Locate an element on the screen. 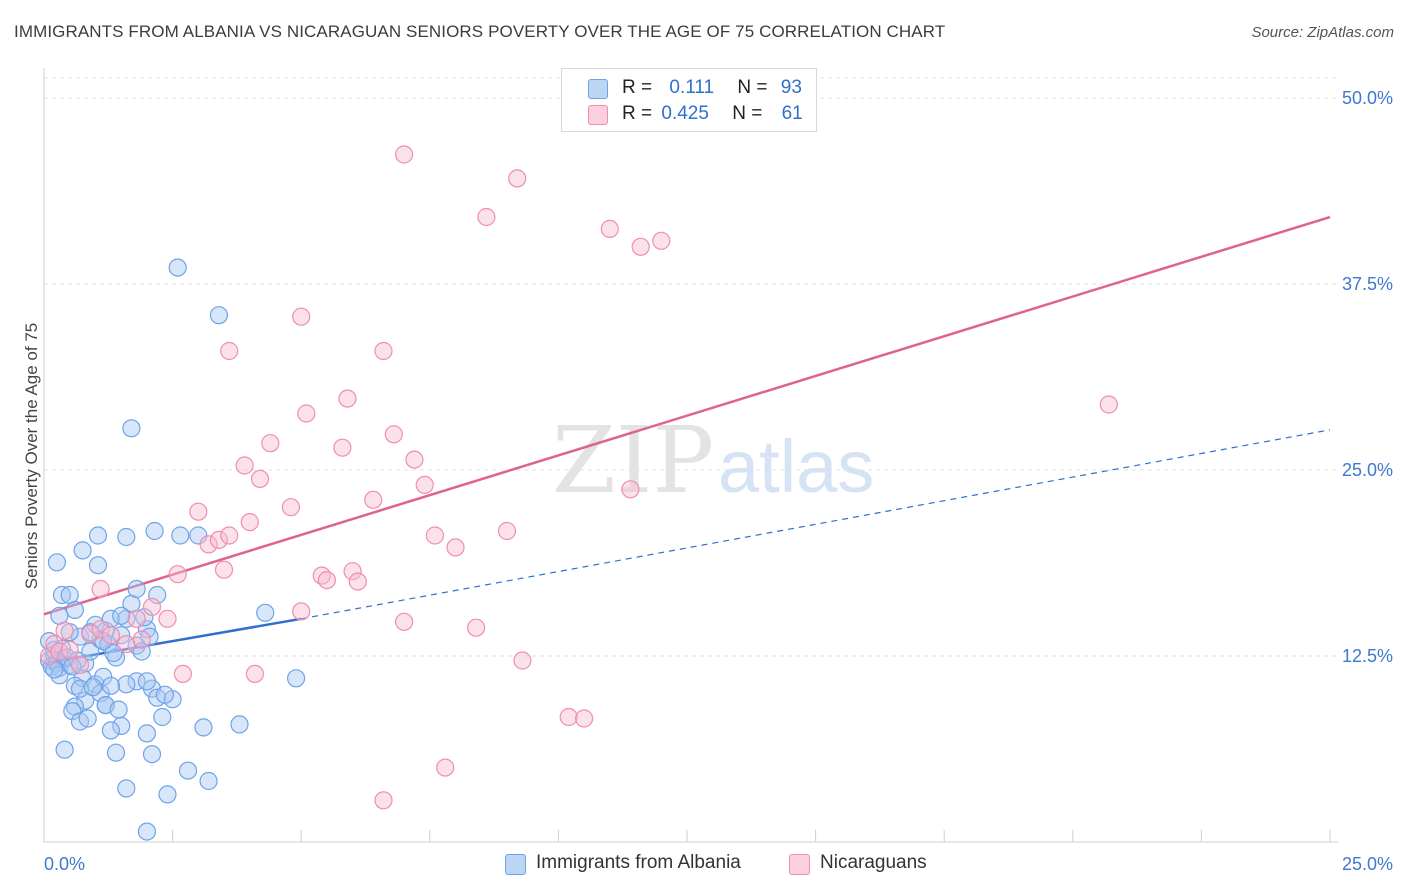 The image size is (1406, 892). r-label: R = is located at coordinates (637, 113).